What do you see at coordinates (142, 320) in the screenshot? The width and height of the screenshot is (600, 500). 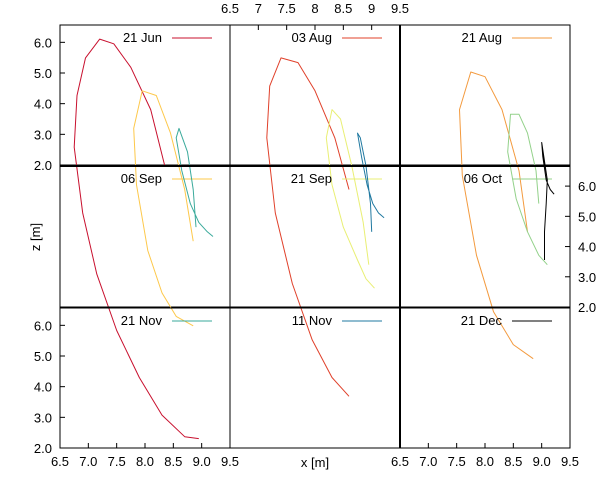 I see `legend-label: 21 Nov` at bounding box center [142, 320].